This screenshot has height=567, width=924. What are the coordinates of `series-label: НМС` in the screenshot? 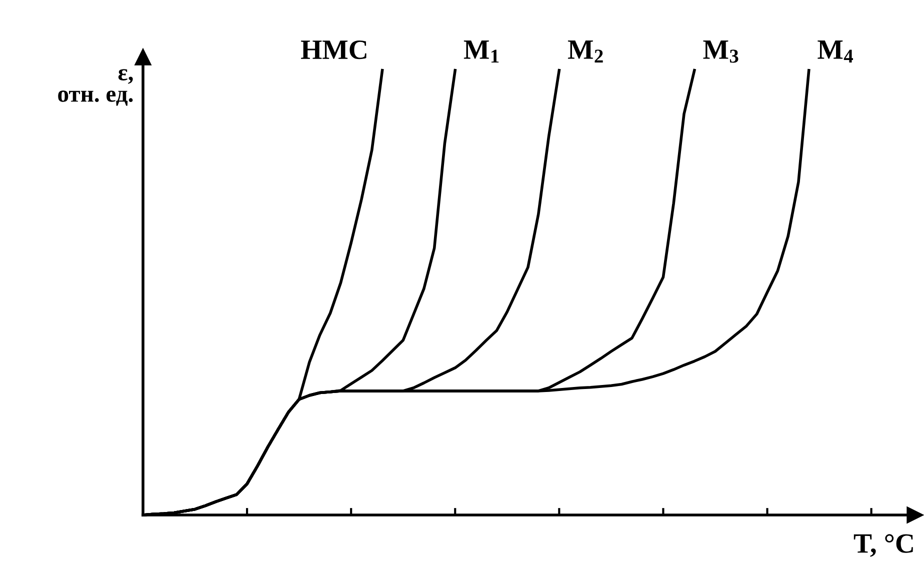 It's located at (333, 50).